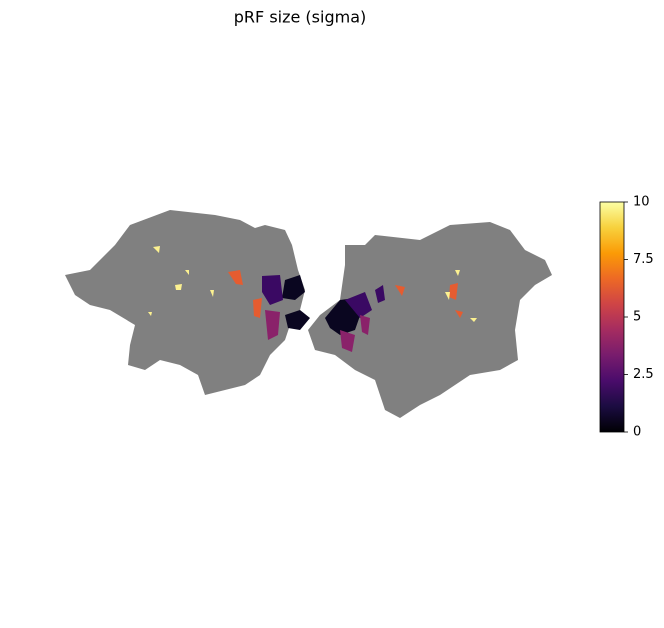 The width and height of the screenshot is (664, 628). I want to click on tick-label: 7.5, so click(643, 259).